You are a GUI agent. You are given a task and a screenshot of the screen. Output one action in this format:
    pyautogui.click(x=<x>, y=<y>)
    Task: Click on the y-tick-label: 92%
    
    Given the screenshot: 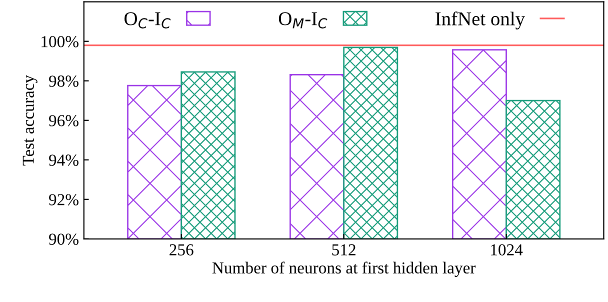 What is the action you would take?
    pyautogui.click(x=63, y=200)
    